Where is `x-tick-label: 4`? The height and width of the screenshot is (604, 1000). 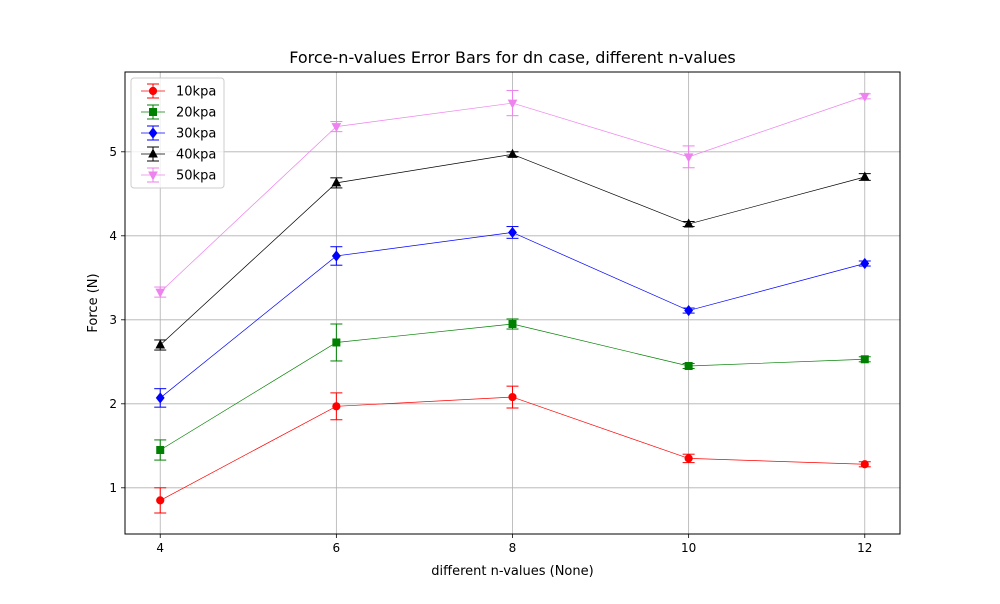
x-tick-label: 4 is located at coordinates (160, 548).